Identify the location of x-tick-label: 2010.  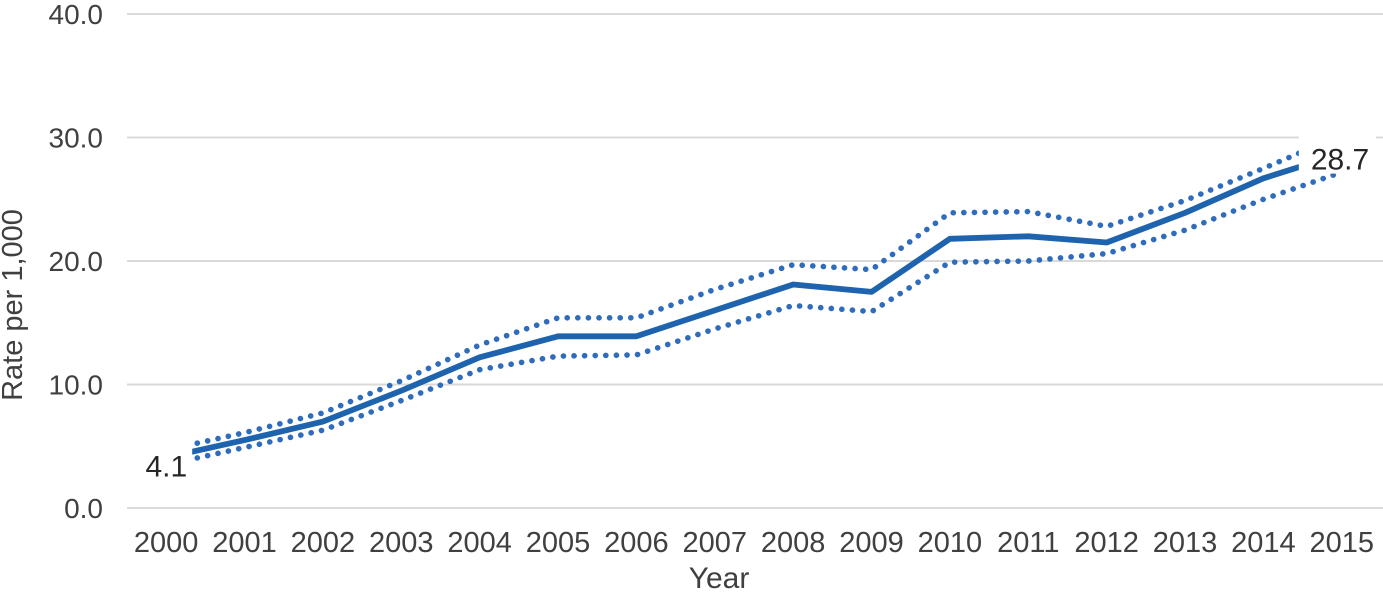
(950, 543).